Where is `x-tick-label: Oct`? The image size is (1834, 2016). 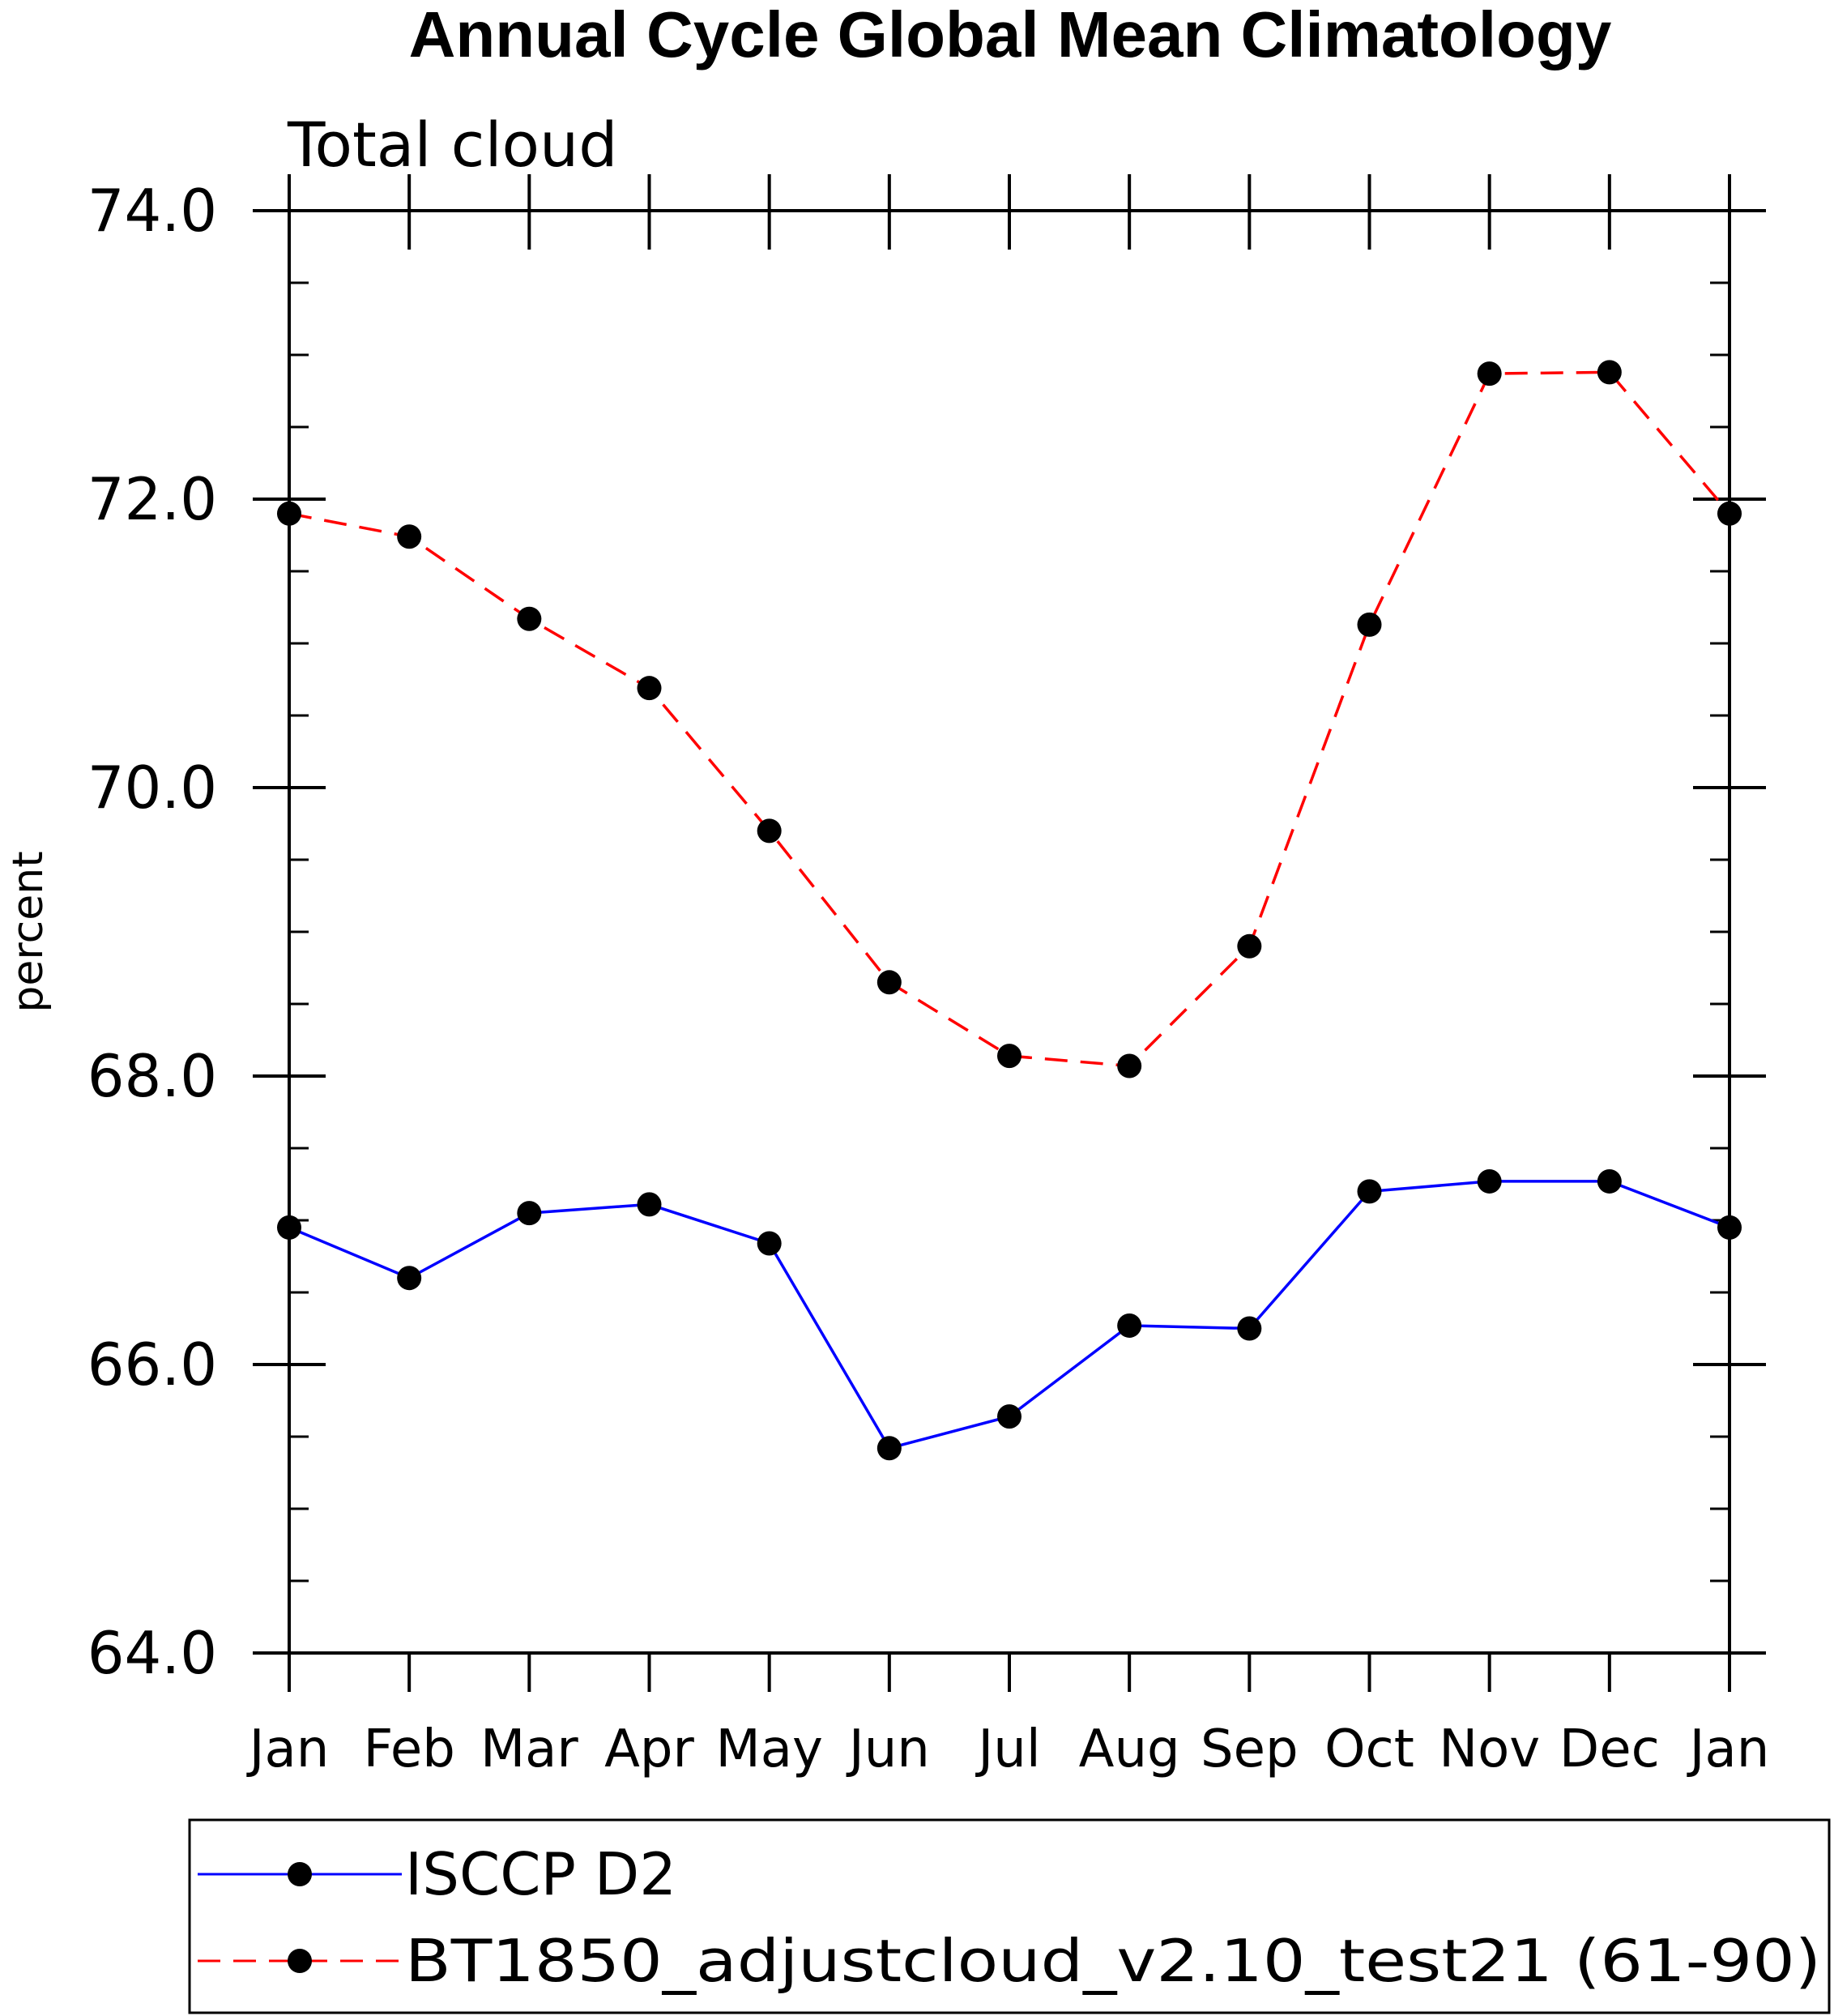
x-tick-label: Oct is located at coordinates (1369, 1749).